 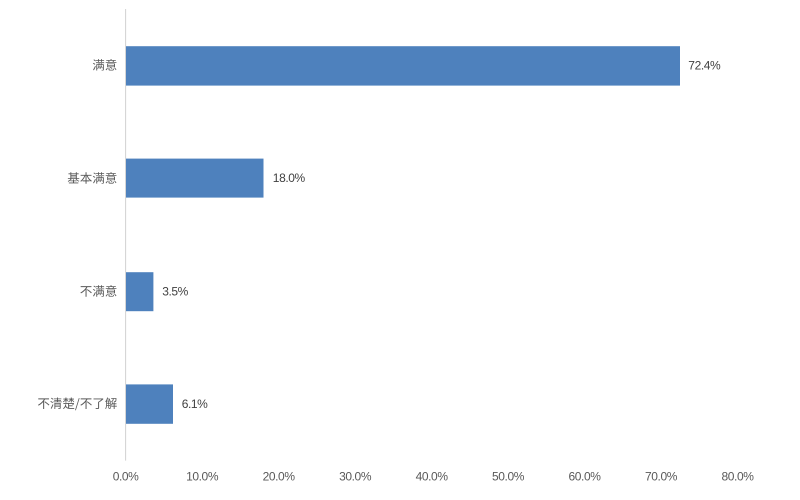 What do you see at coordinates (289, 178) in the screenshot?
I see `svg-text: 18.0%` at bounding box center [289, 178].